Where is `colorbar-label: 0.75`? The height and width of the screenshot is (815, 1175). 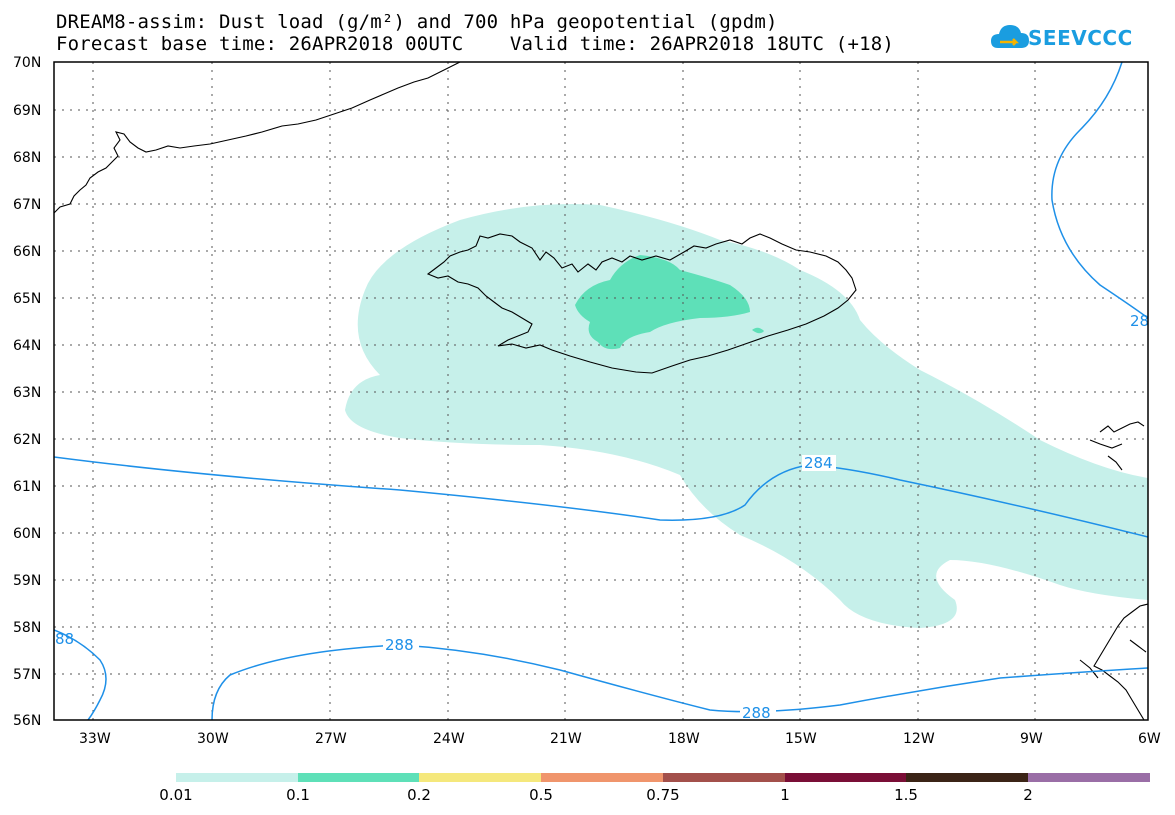
colorbar-label: 0.75 is located at coordinates (663, 795).